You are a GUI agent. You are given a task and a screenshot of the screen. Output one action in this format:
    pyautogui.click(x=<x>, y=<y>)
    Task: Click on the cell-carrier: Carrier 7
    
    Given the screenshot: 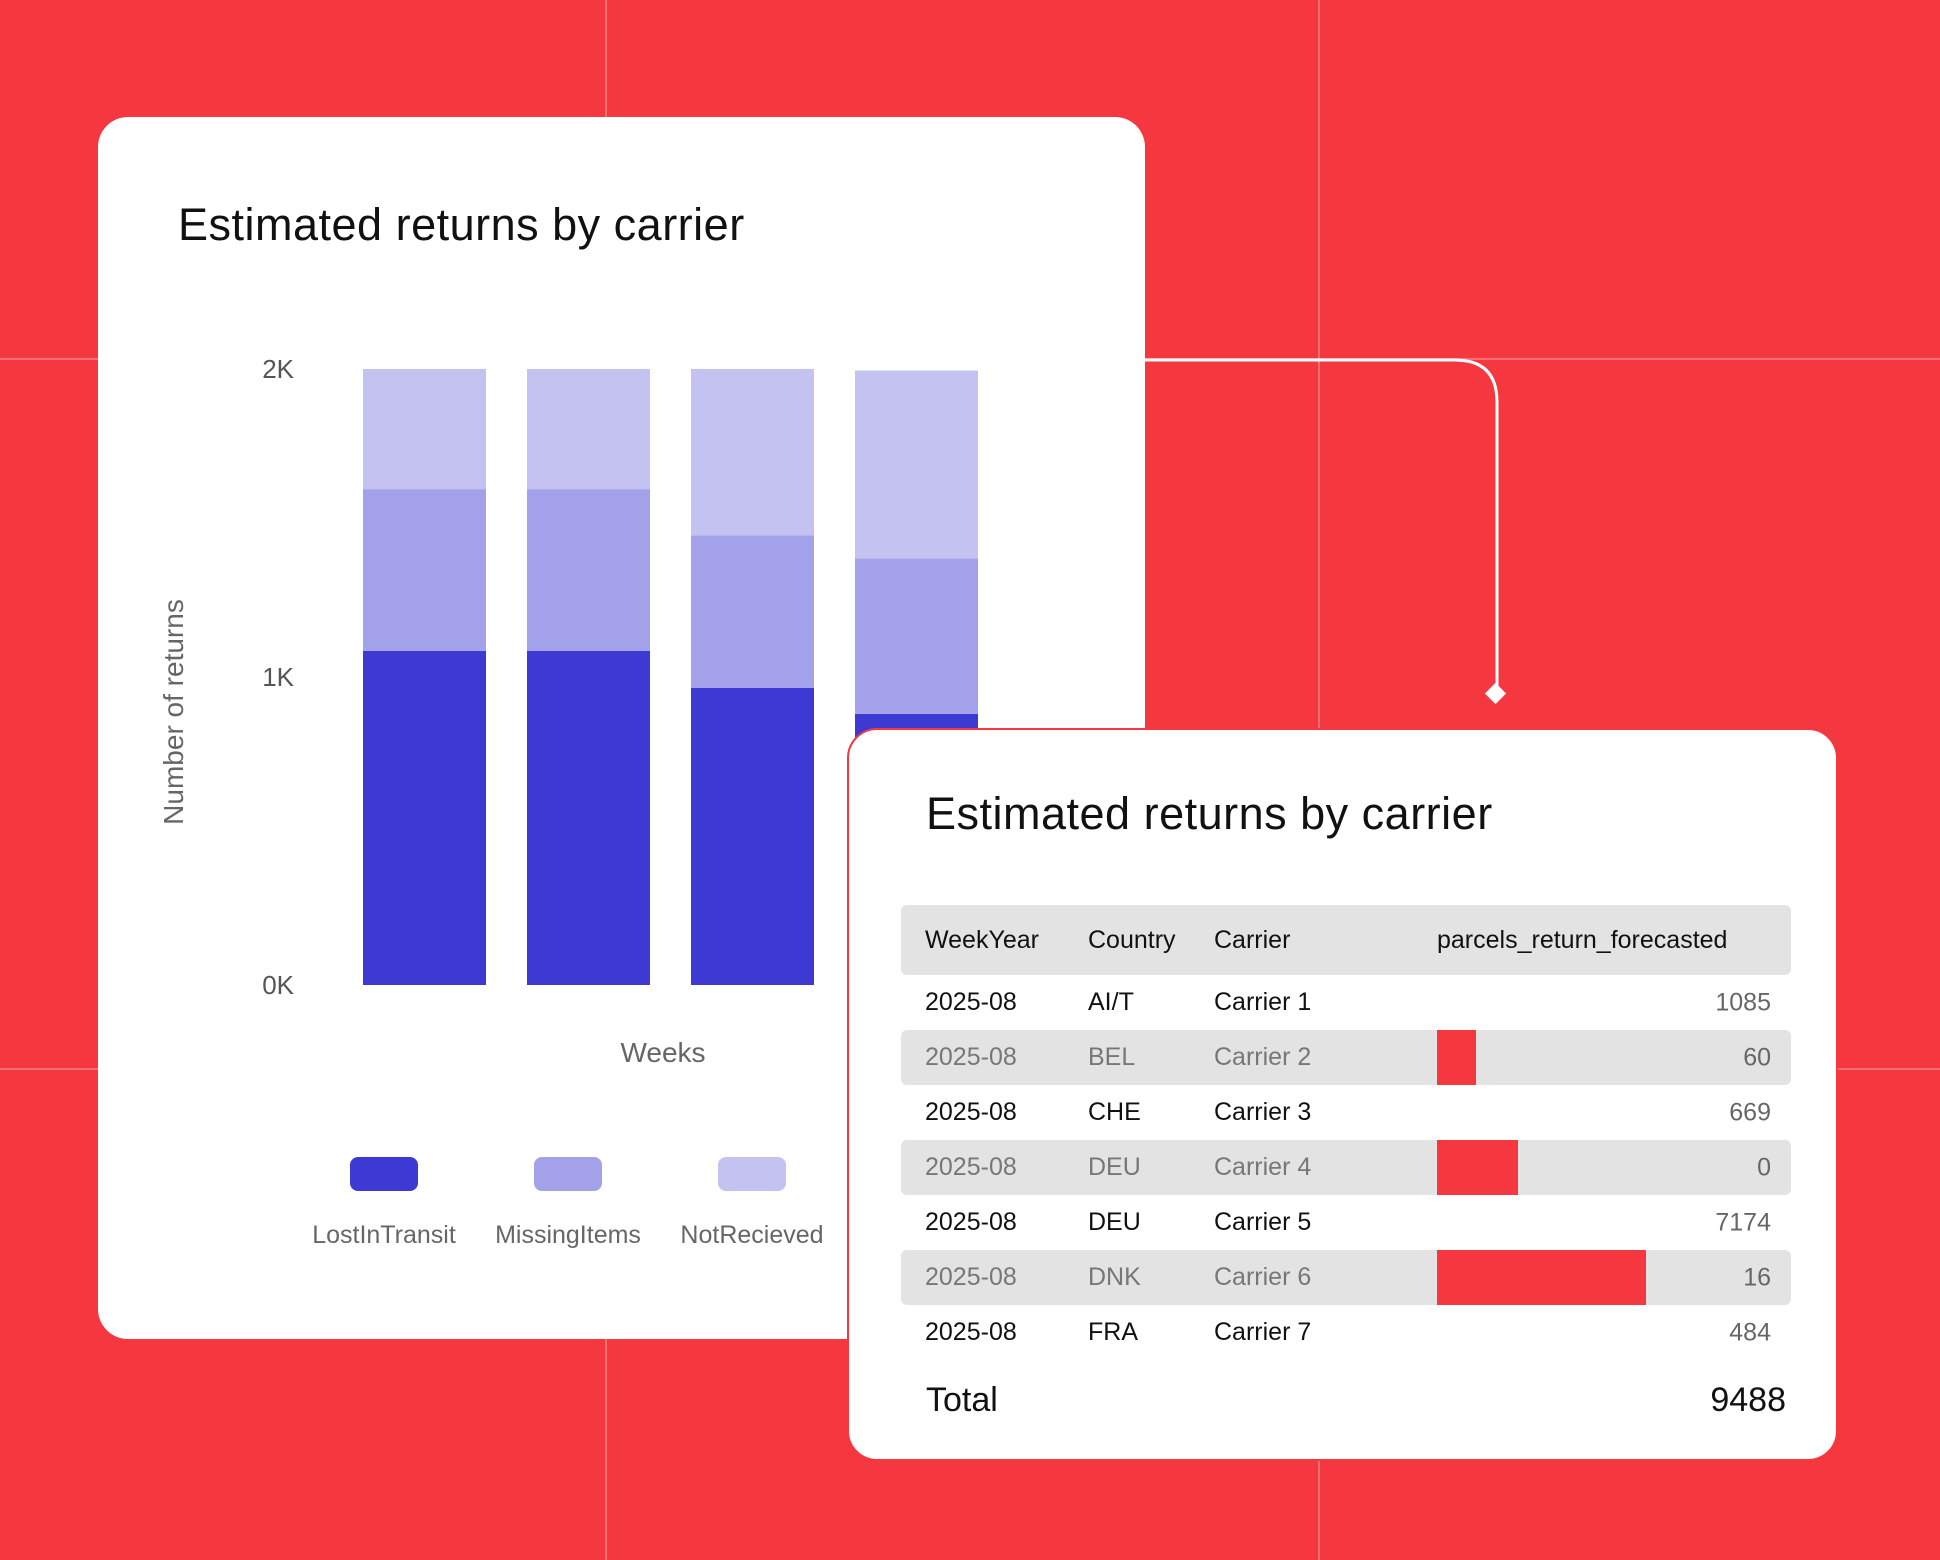 What is the action you would take?
    pyautogui.click(x=1263, y=1332)
    